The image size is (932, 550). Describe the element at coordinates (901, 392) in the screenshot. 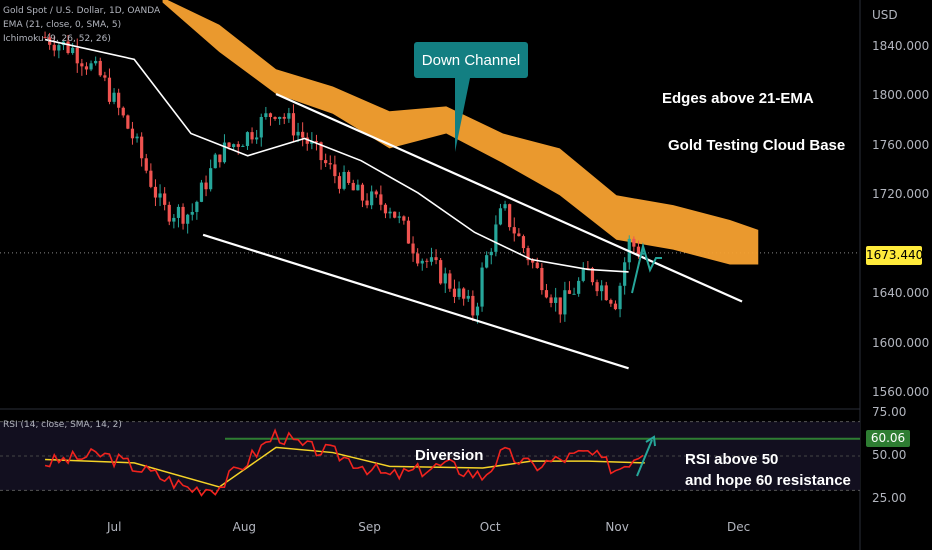

I see `y-tick-label: 1560.000` at that location.